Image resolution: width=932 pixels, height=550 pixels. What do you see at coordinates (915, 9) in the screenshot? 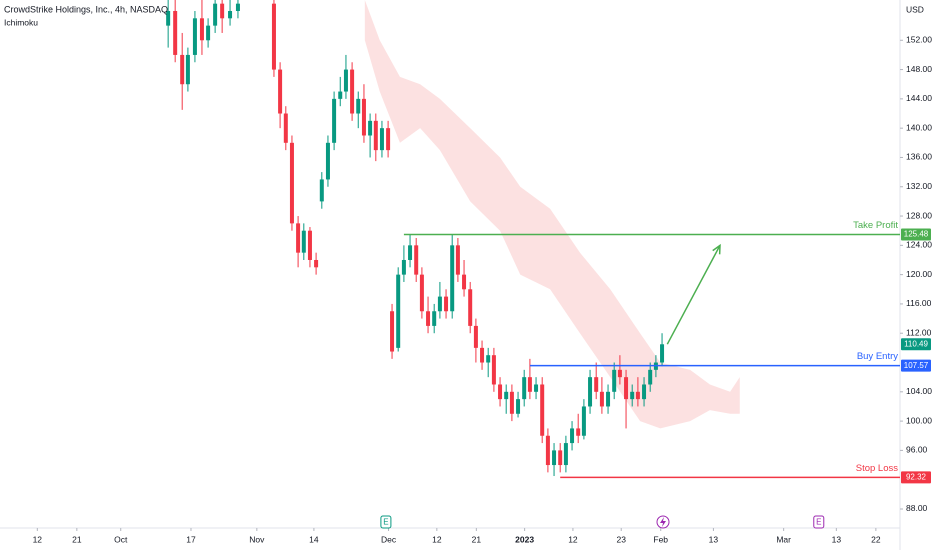
I see `currency: USD` at bounding box center [915, 9].